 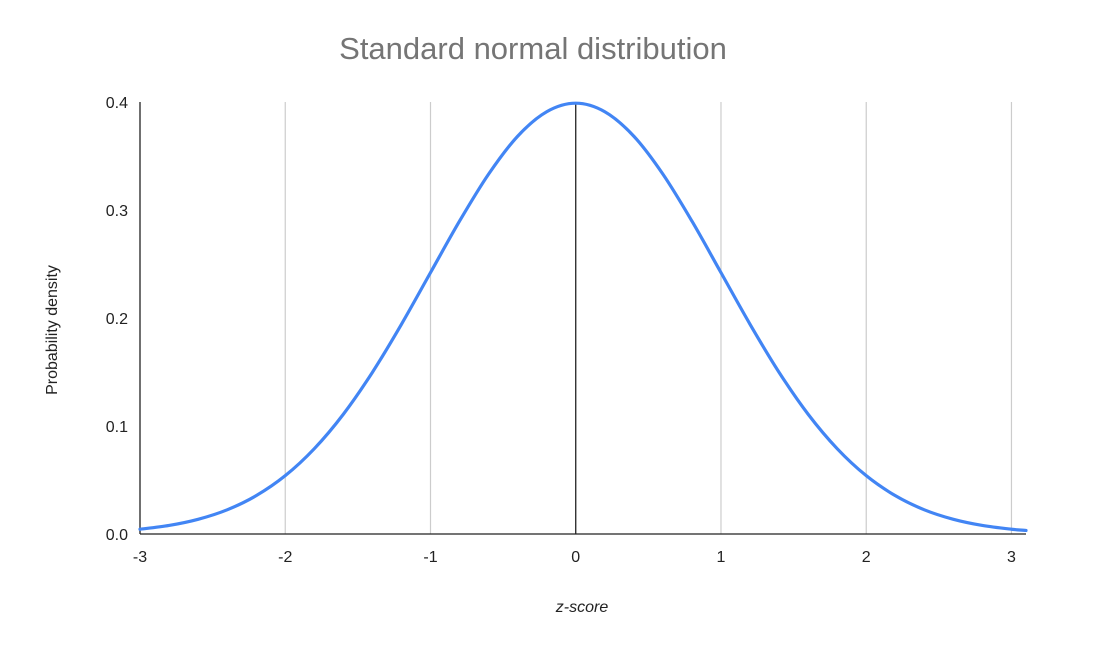 I want to click on x-tick-label: 3, so click(x=1011, y=557).